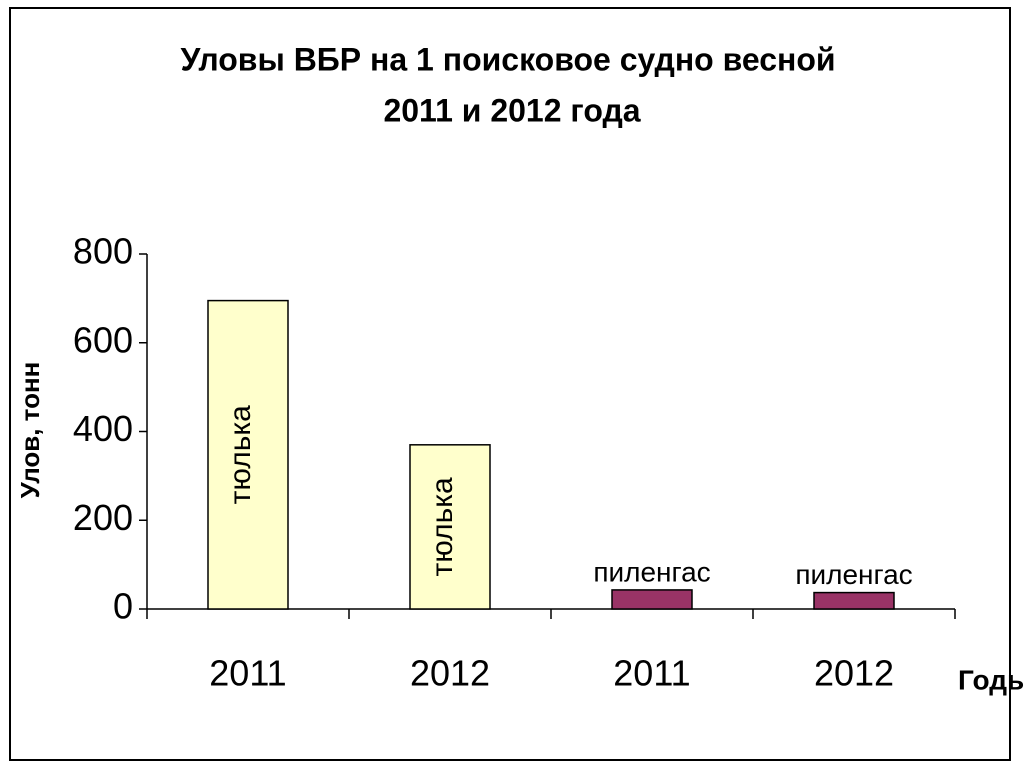 This screenshot has height=767, width=1024. What do you see at coordinates (103, 251) in the screenshot?
I see `y-tick-label: 800` at bounding box center [103, 251].